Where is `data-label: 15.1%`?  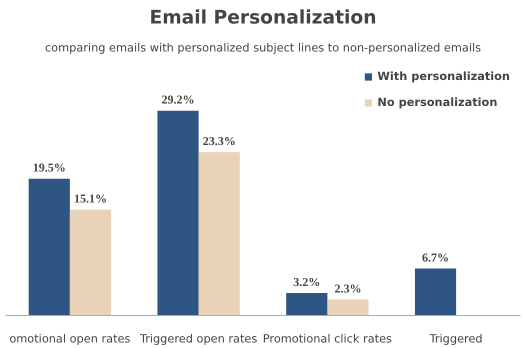
data-label: 15.1% is located at coordinates (90, 199).